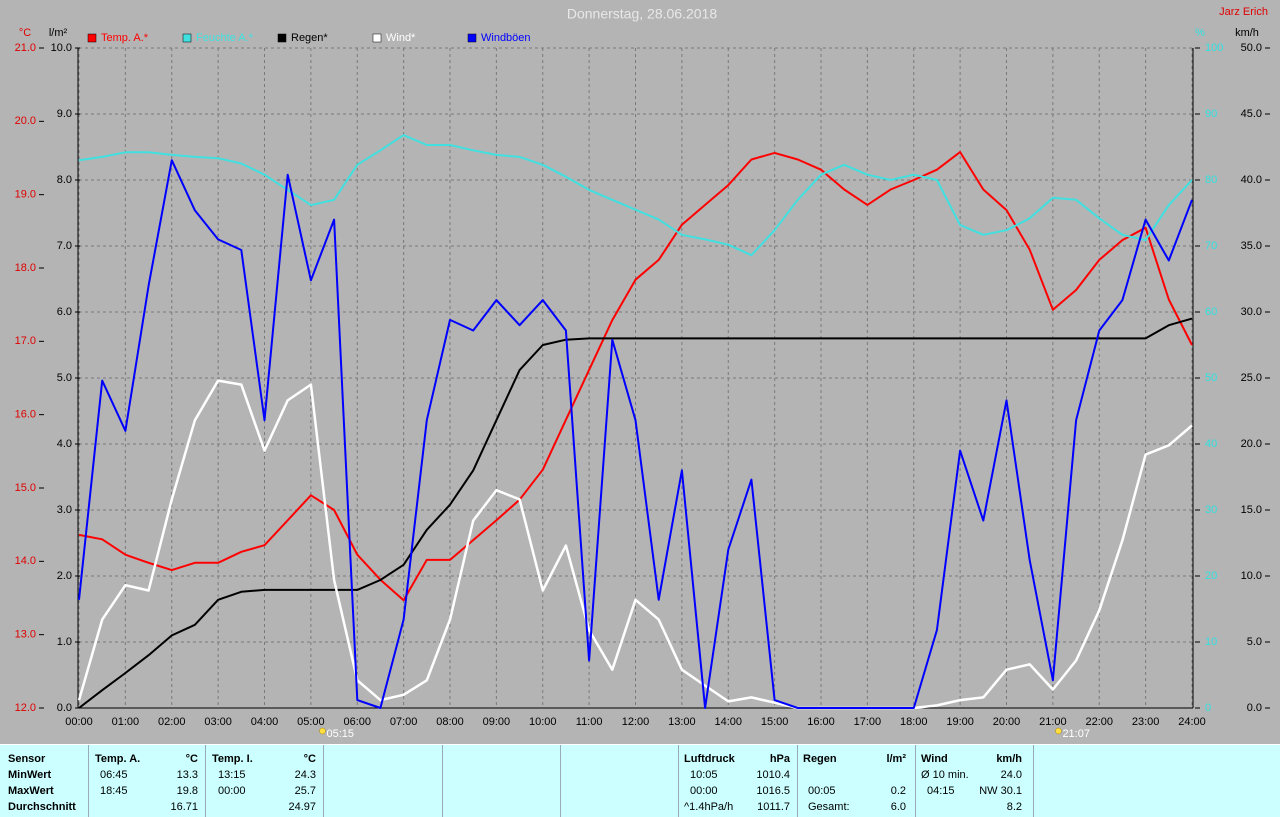  What do you see at coordinates (265, 722) in the screenshot?
I see `x-tick-label: 04:00` at bounding box center [265, 722].